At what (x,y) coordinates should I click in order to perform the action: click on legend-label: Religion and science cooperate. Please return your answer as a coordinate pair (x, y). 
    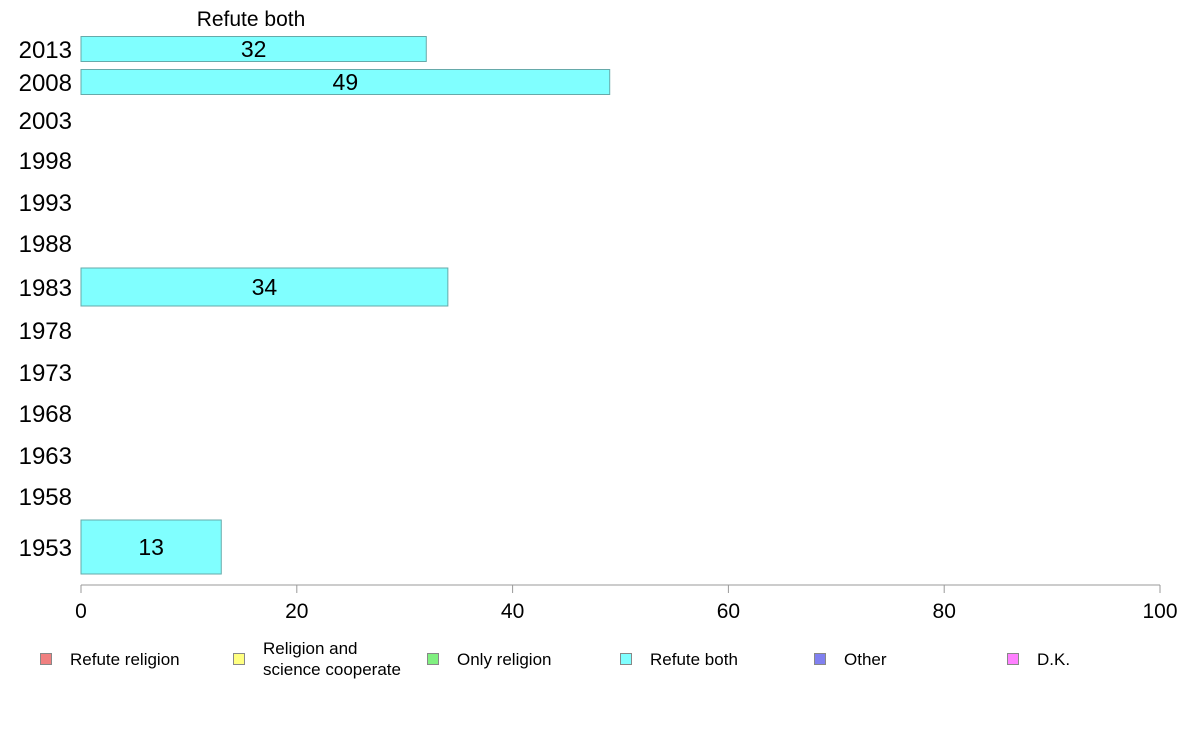
    Looking at the image, I should click on (332, 659).